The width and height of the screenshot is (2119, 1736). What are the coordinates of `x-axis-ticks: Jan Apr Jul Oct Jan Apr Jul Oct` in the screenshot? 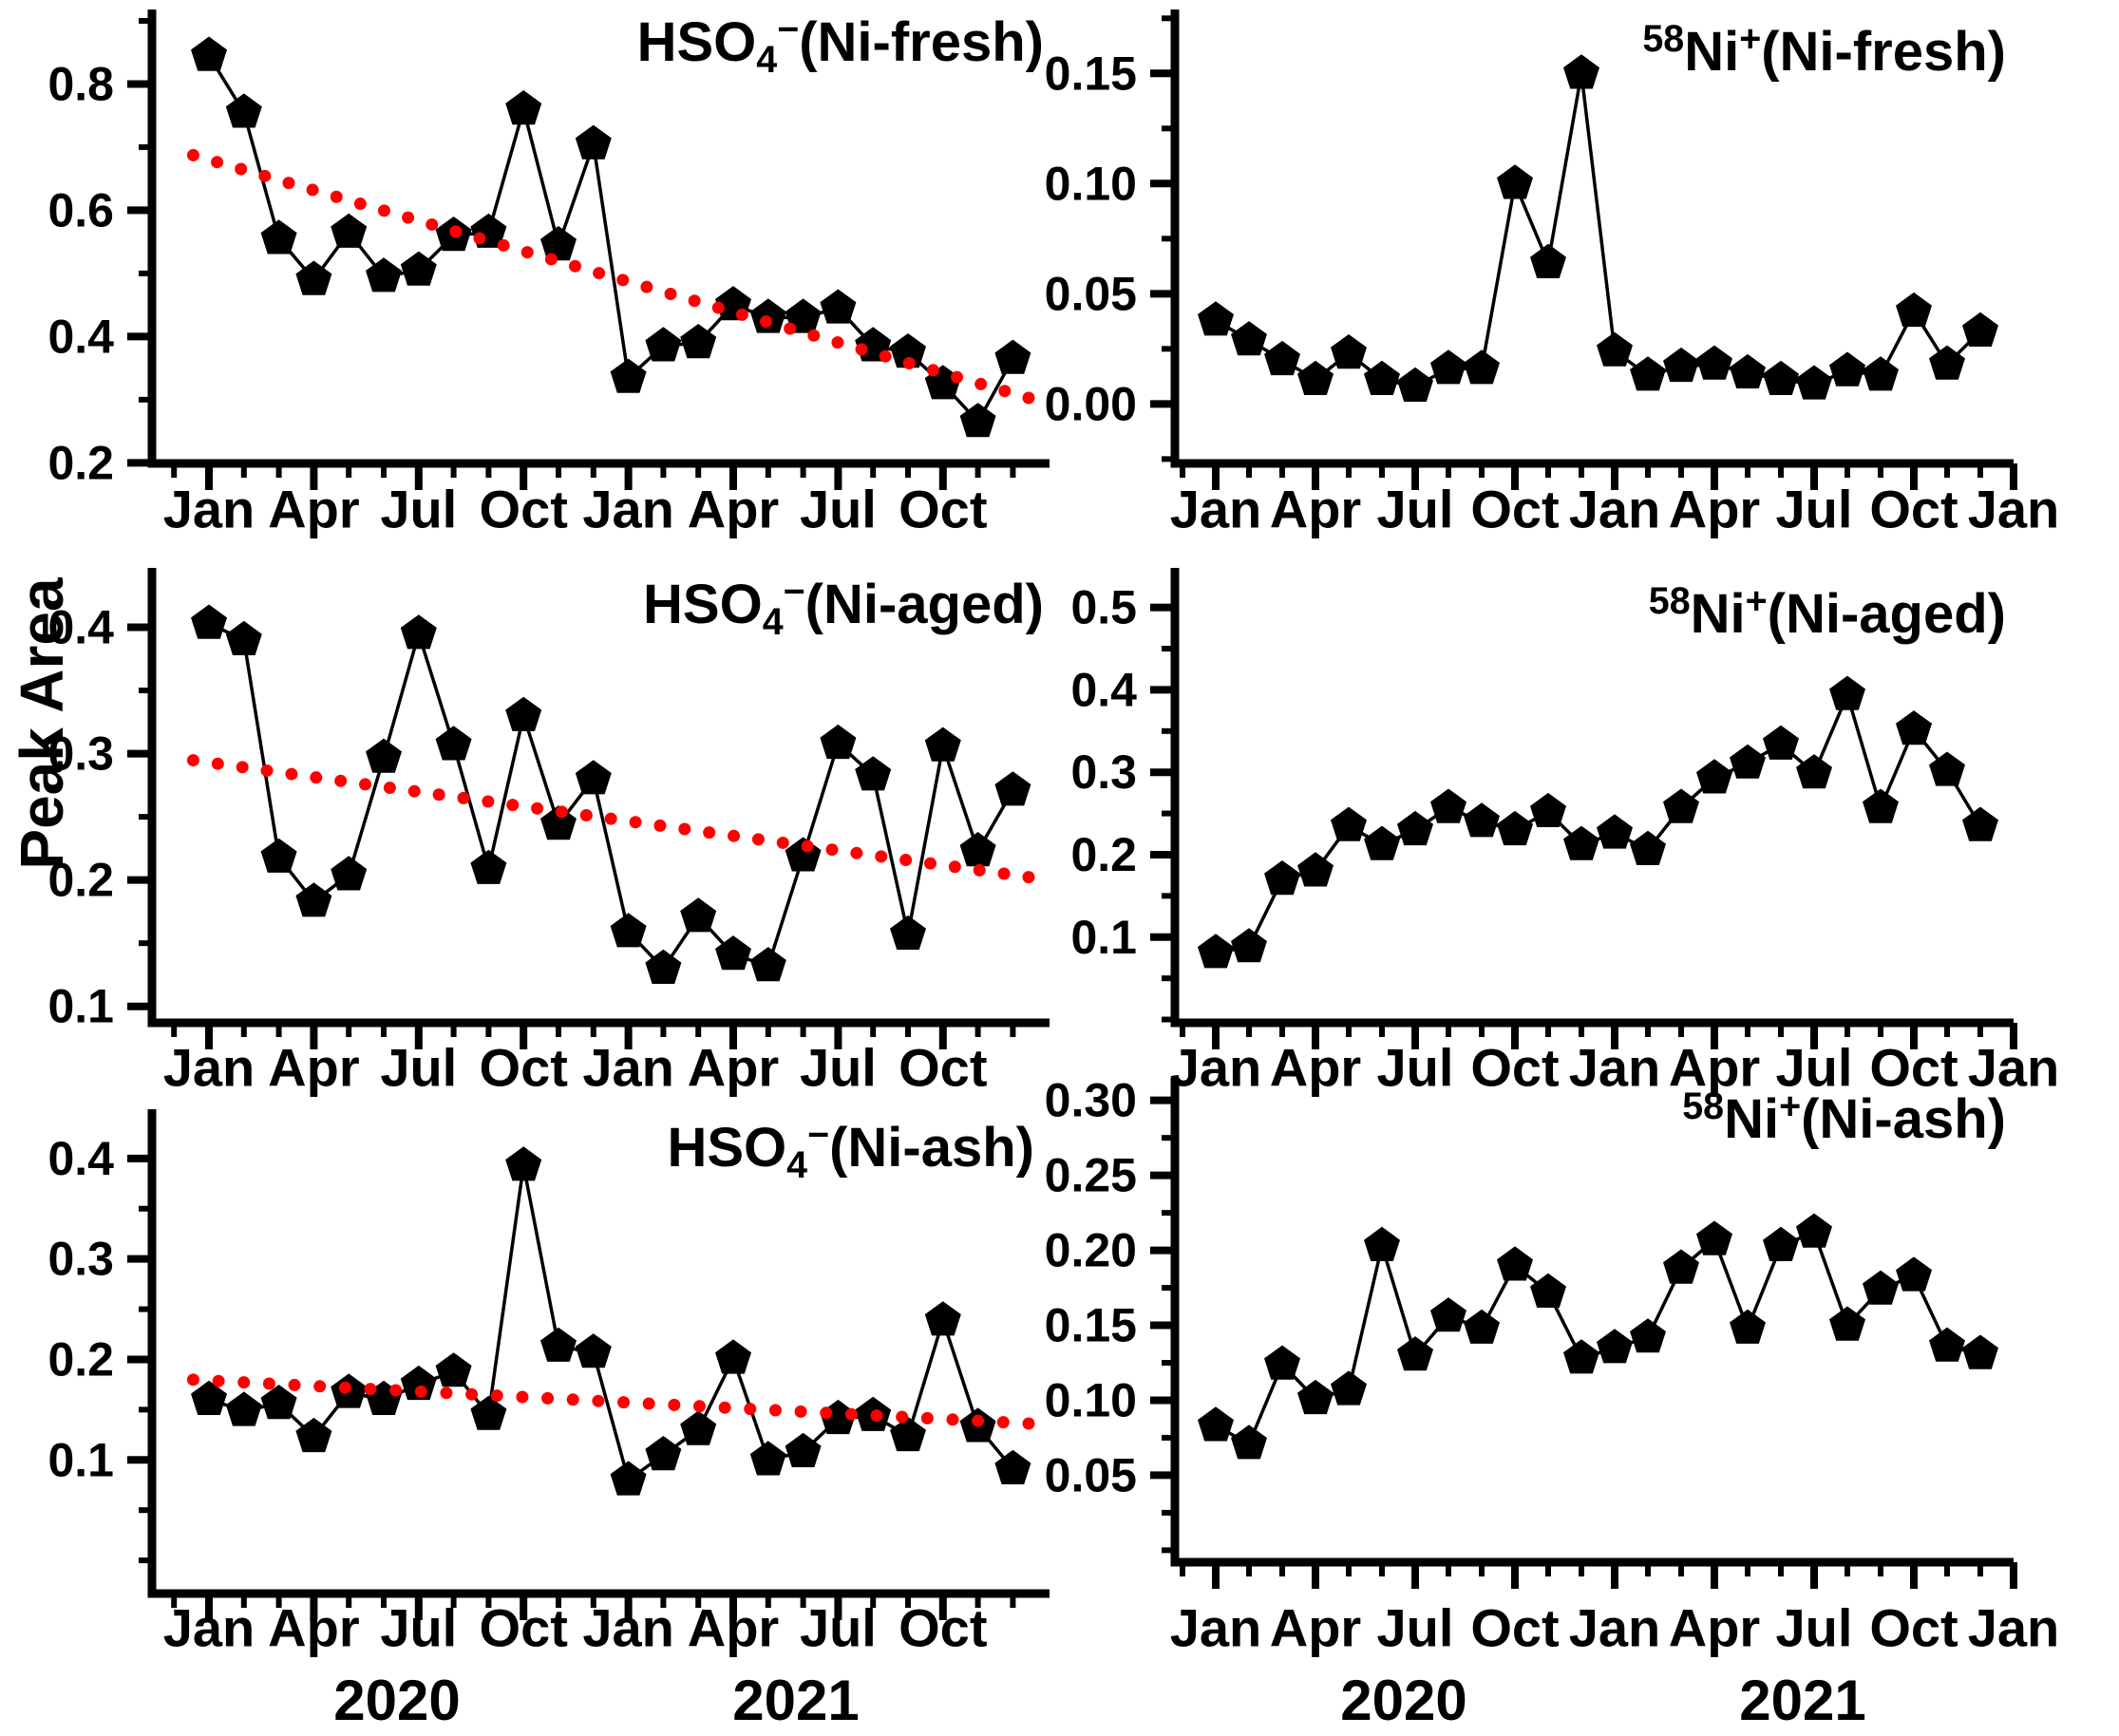 It's located at (589, 1060).